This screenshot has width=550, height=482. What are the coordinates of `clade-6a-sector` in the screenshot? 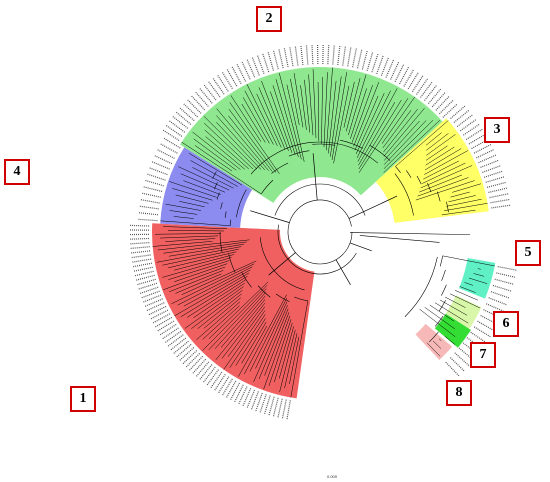 It's located at (463, 312).